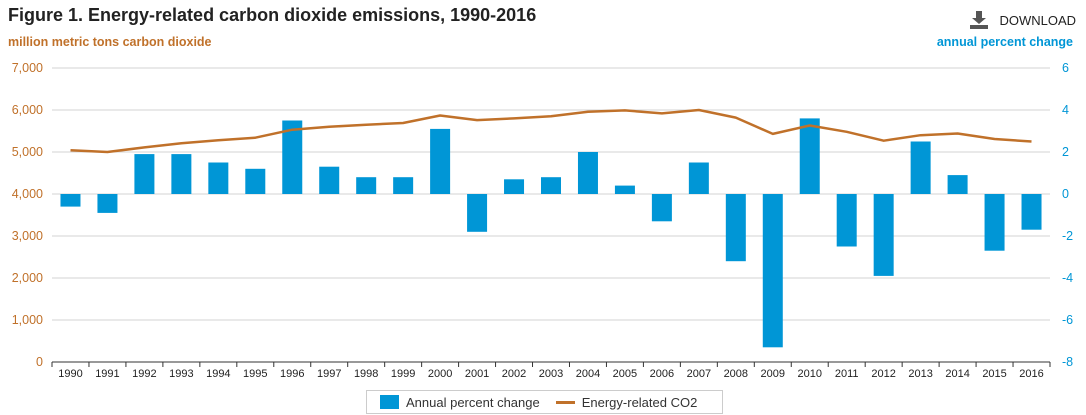 The image size is (1086, 415). I want to click on legend-line-swatch, so click(565, 402).